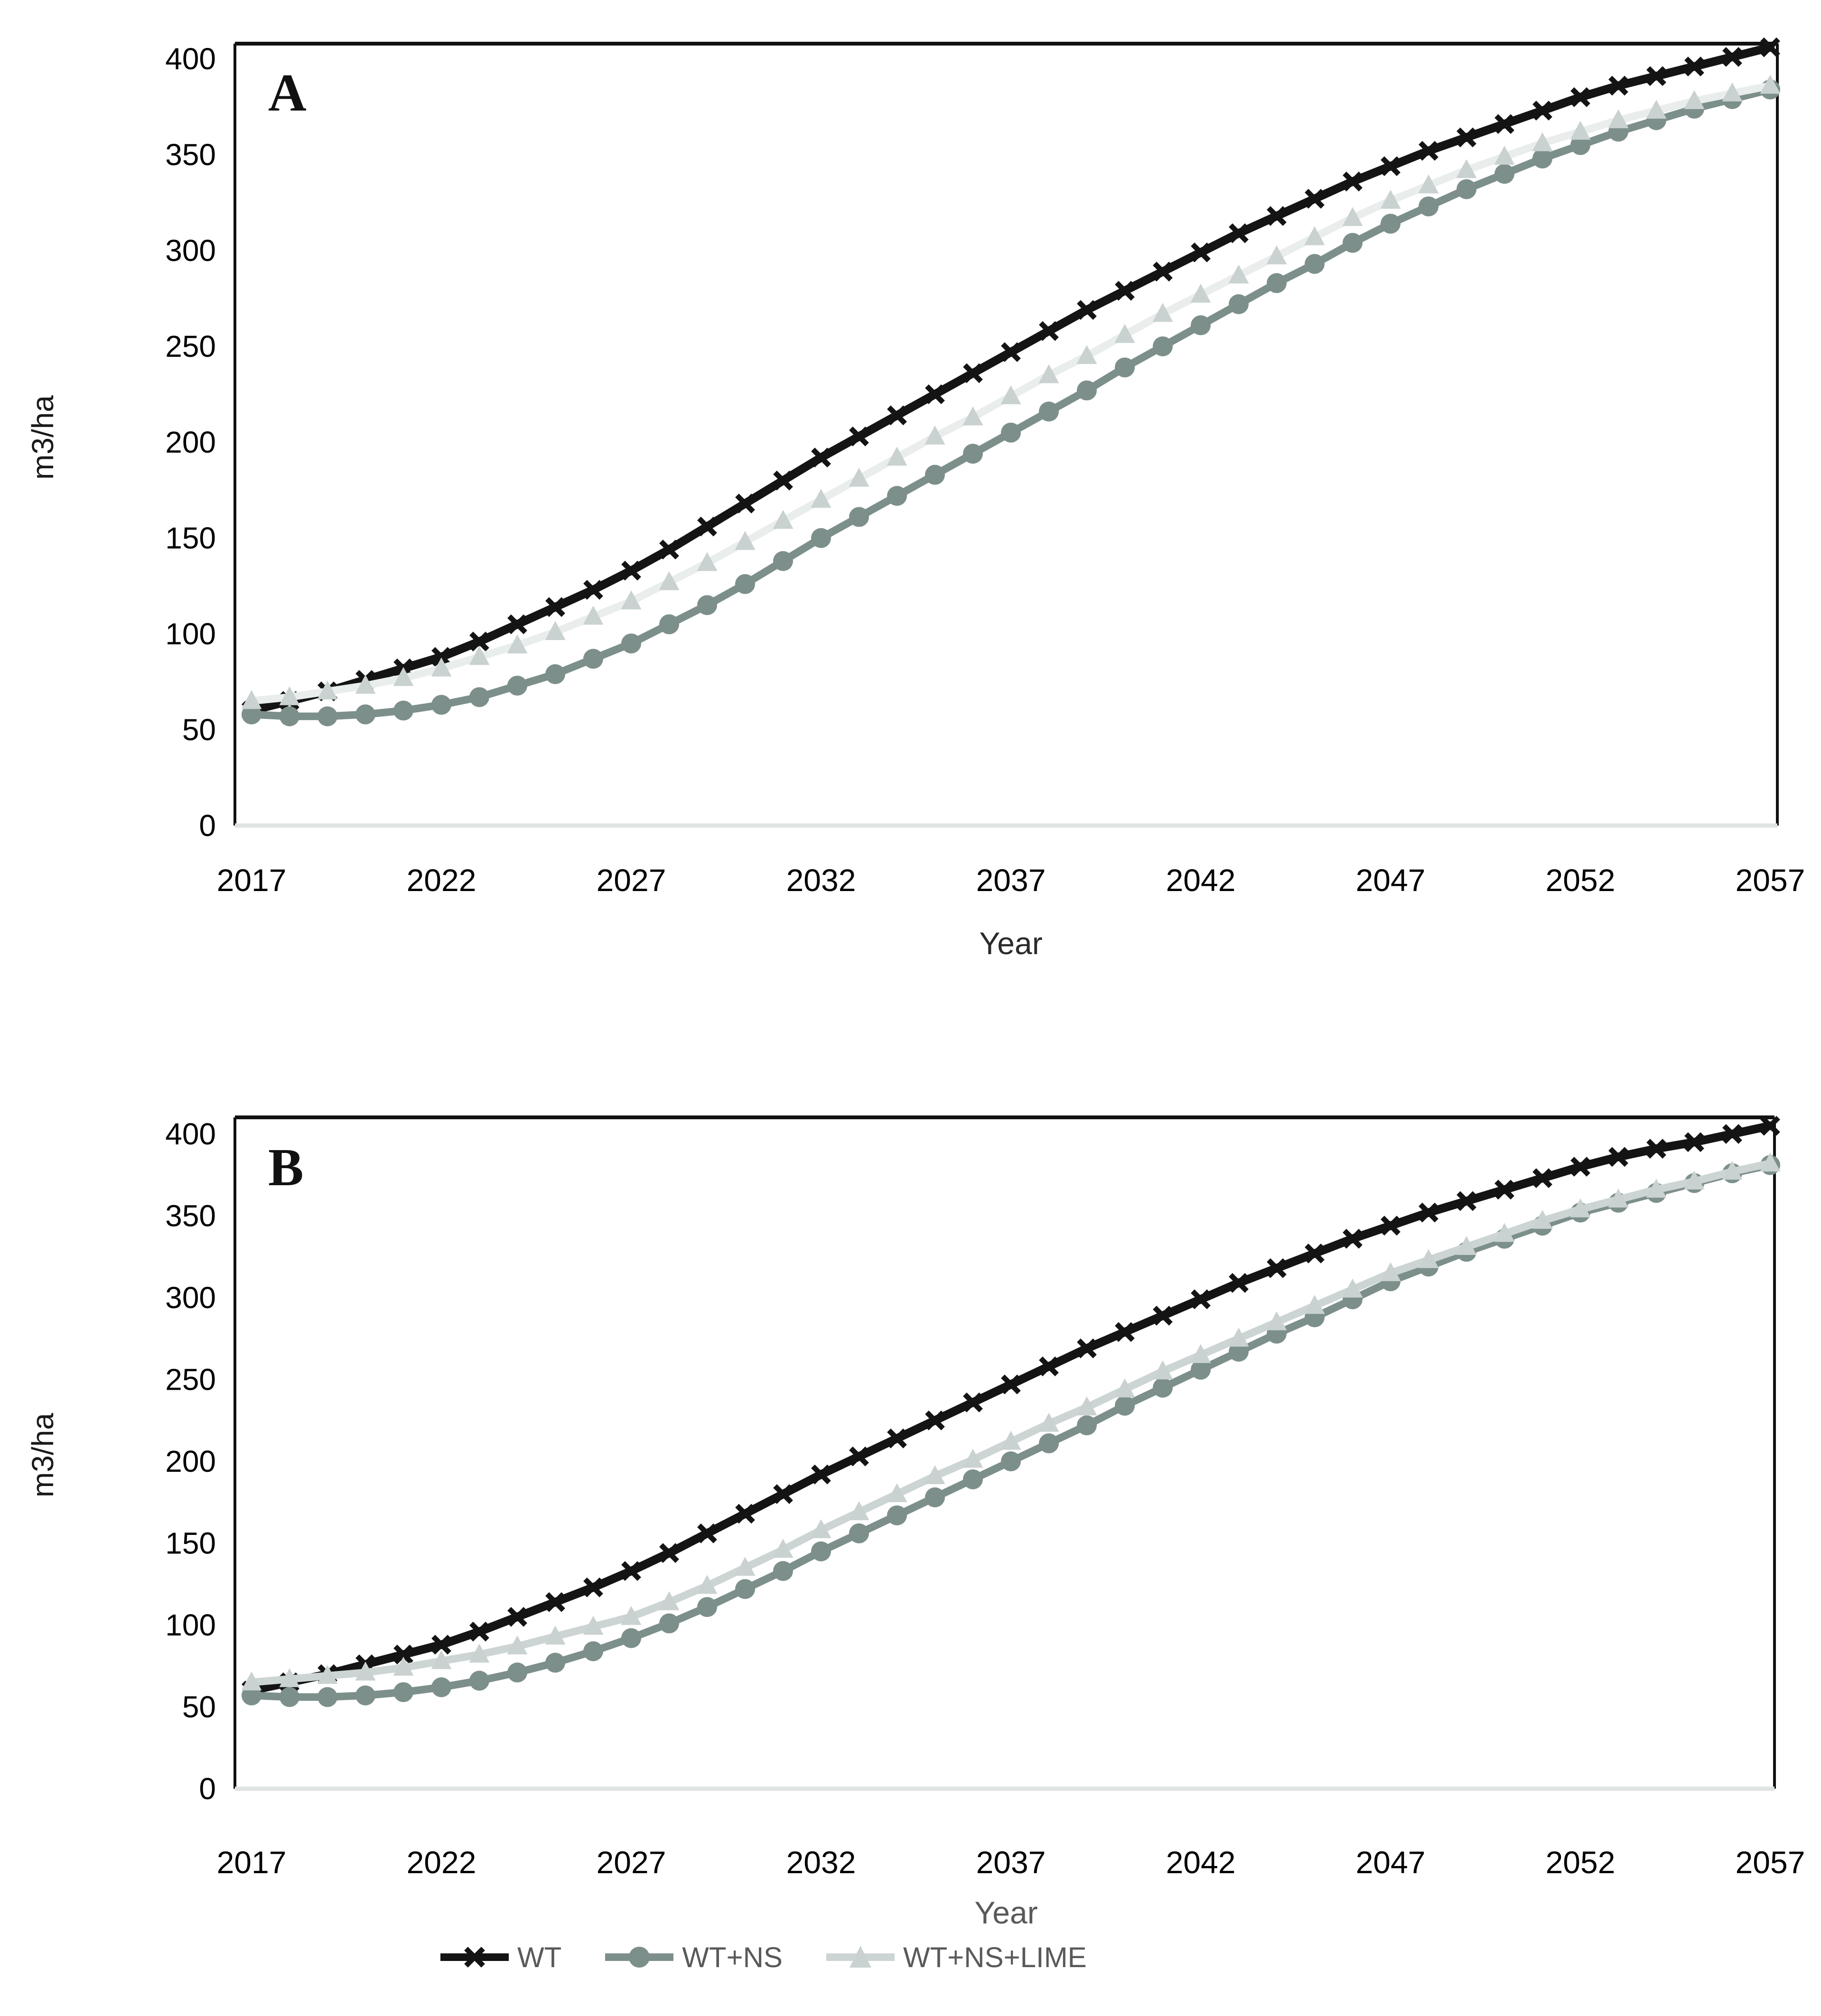 The width and height of the screenshot is (1821, 2016). Describe the element at coordinates (43, 1455) in the screenshot. I see `panel-b-y-axis-title: m3/ha` at that location.